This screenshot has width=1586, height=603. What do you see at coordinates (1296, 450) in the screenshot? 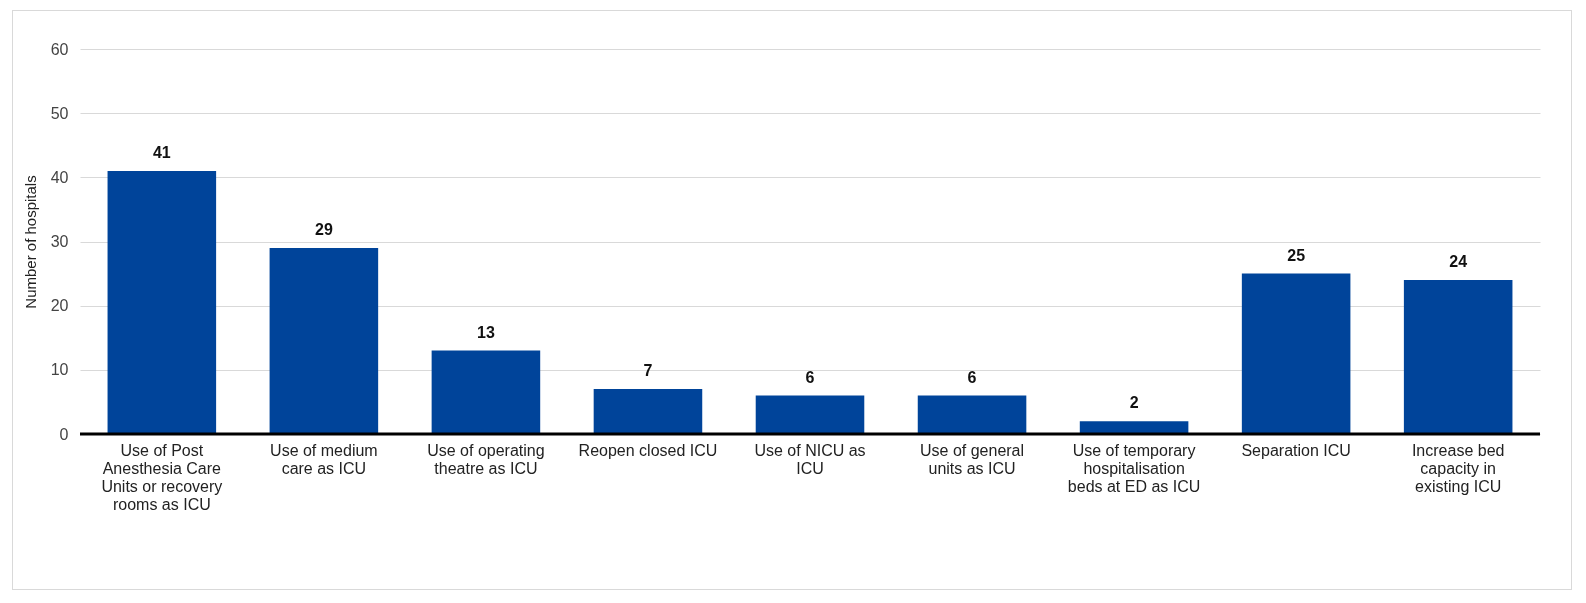
I see `x-tick-label: Separation ICU` at bounding box center [1296, 450].